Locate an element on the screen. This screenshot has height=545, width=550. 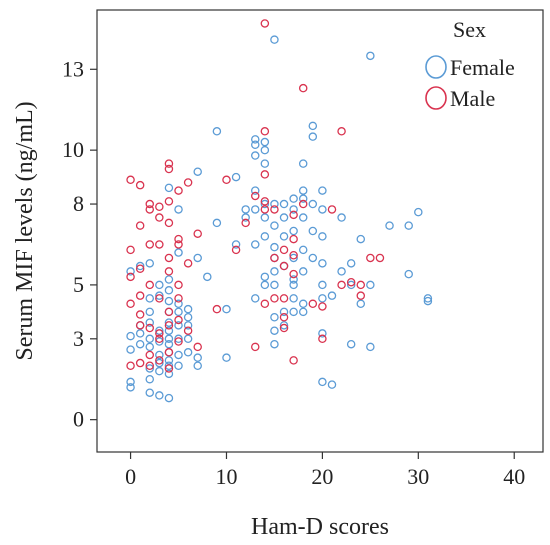
legend-title: Sex is located at coordinates (469, 29).